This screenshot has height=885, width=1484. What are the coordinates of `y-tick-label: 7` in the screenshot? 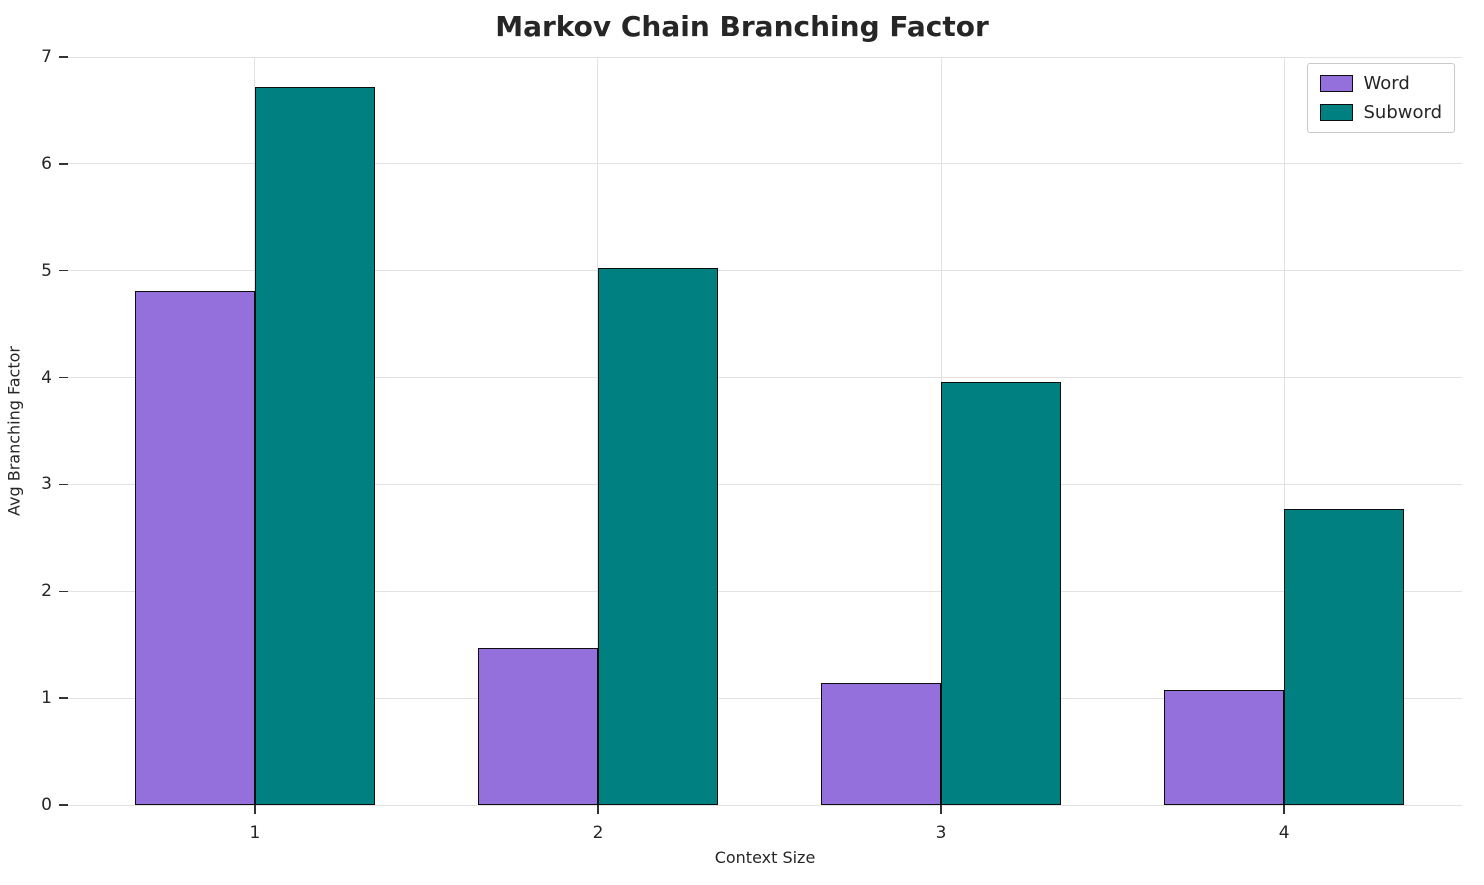 It's located at (46, 57).